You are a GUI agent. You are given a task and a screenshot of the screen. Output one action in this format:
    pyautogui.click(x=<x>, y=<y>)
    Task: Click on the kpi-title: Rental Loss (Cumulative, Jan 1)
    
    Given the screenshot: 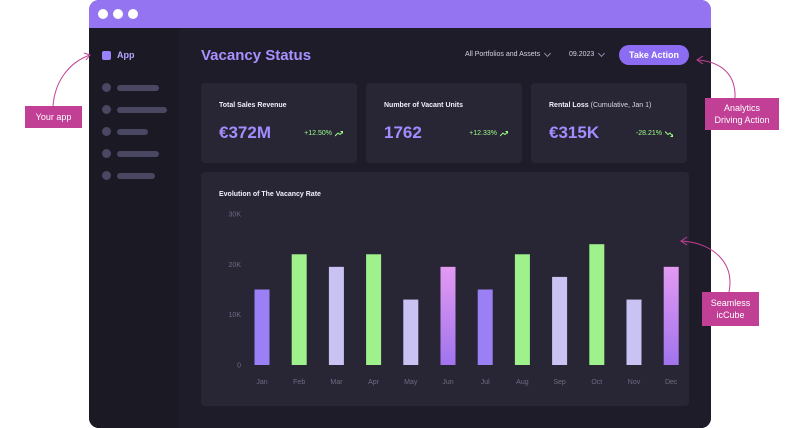 What is the action you would take?
    pyautogui.click(x=600, y=105)
    